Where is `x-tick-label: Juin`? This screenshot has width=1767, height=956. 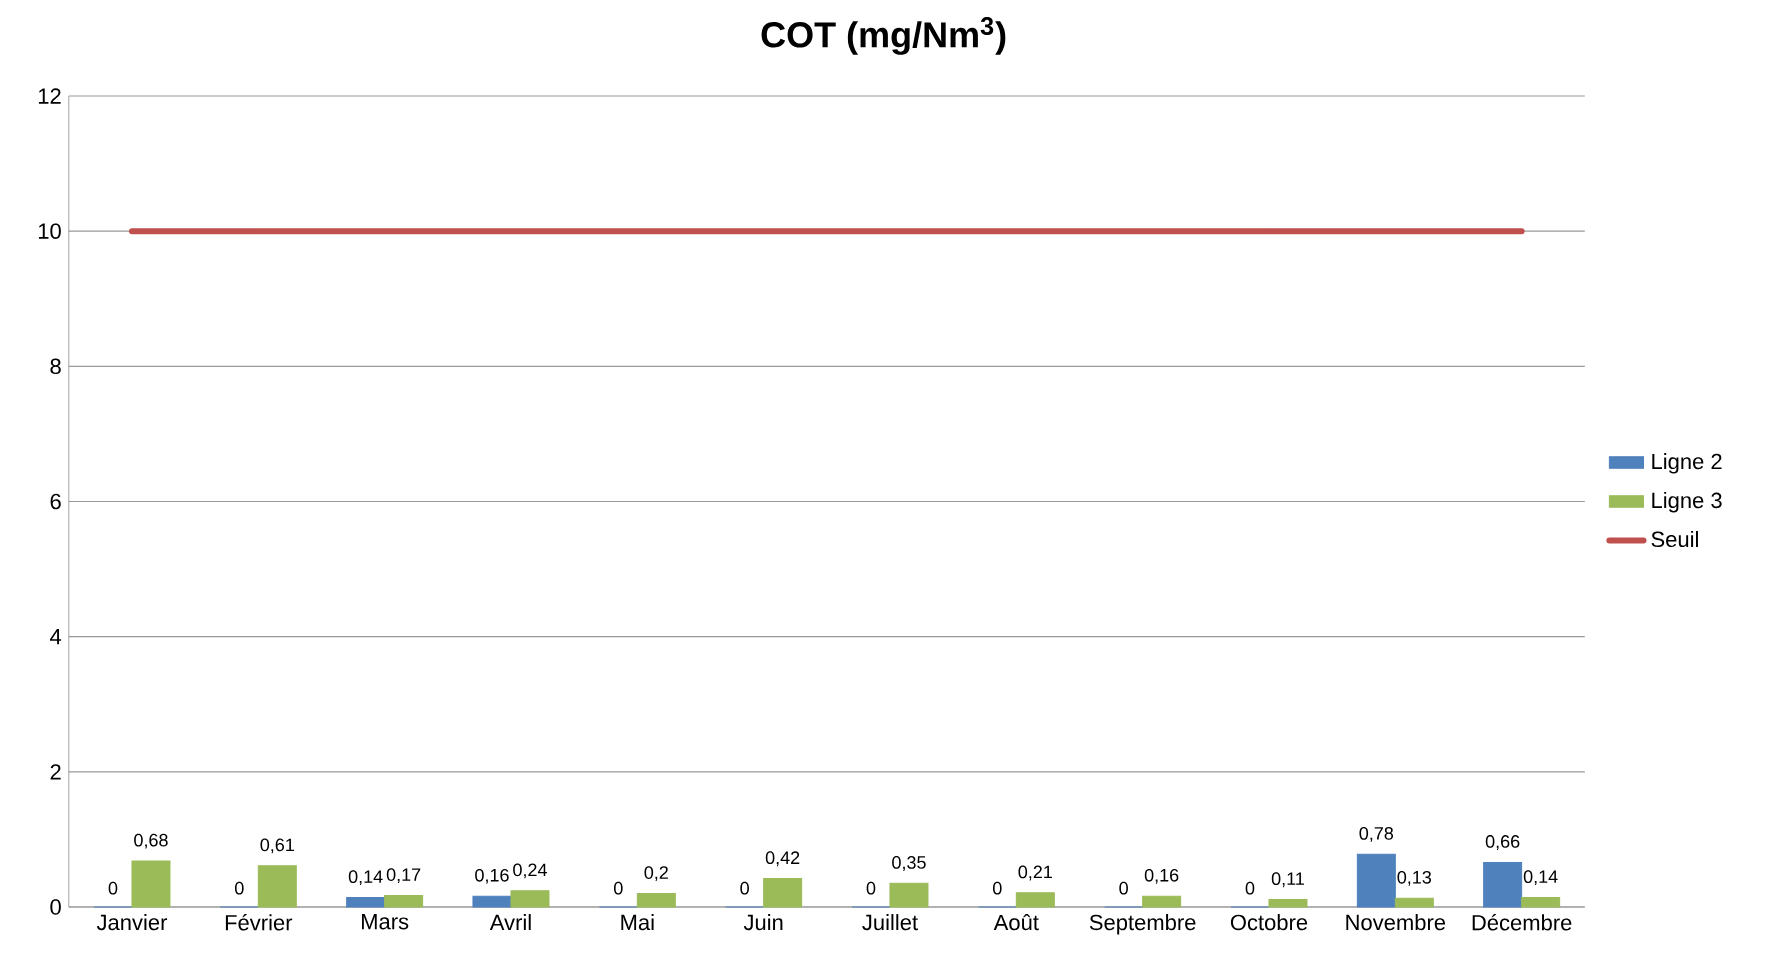
x-tick-label: Juin is located at coordinates (763, 922).